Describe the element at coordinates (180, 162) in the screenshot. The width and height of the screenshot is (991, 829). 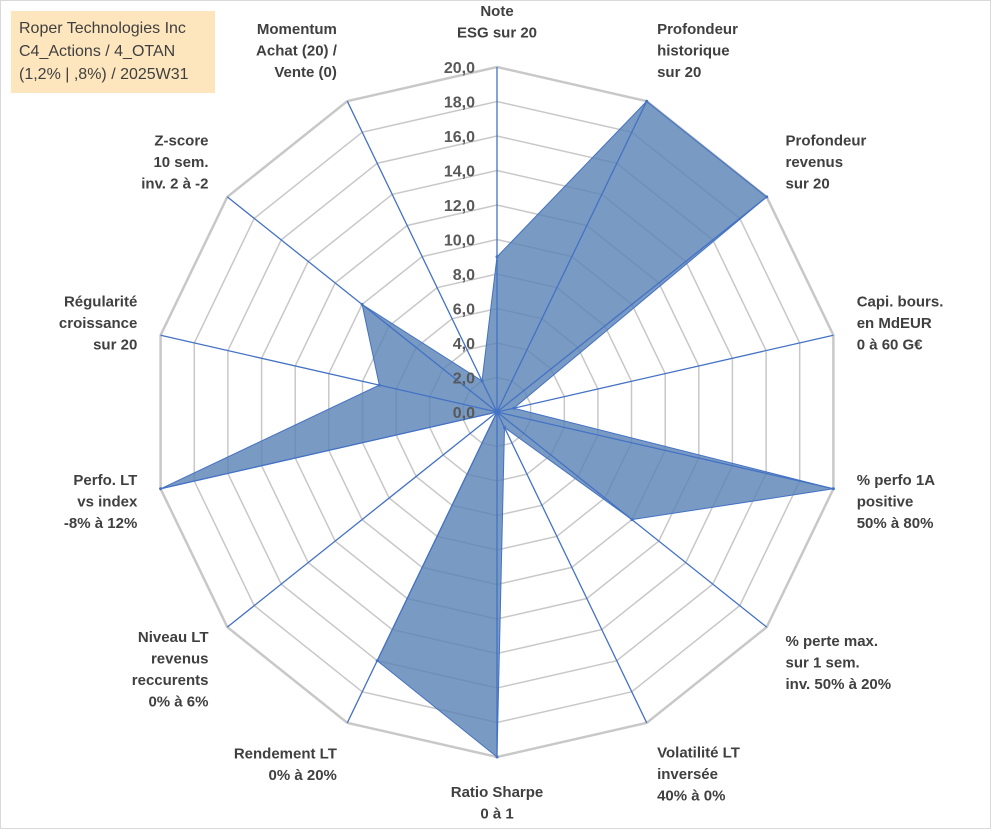
I see `axis-label-13-line-2: 10 sem.` at that location.